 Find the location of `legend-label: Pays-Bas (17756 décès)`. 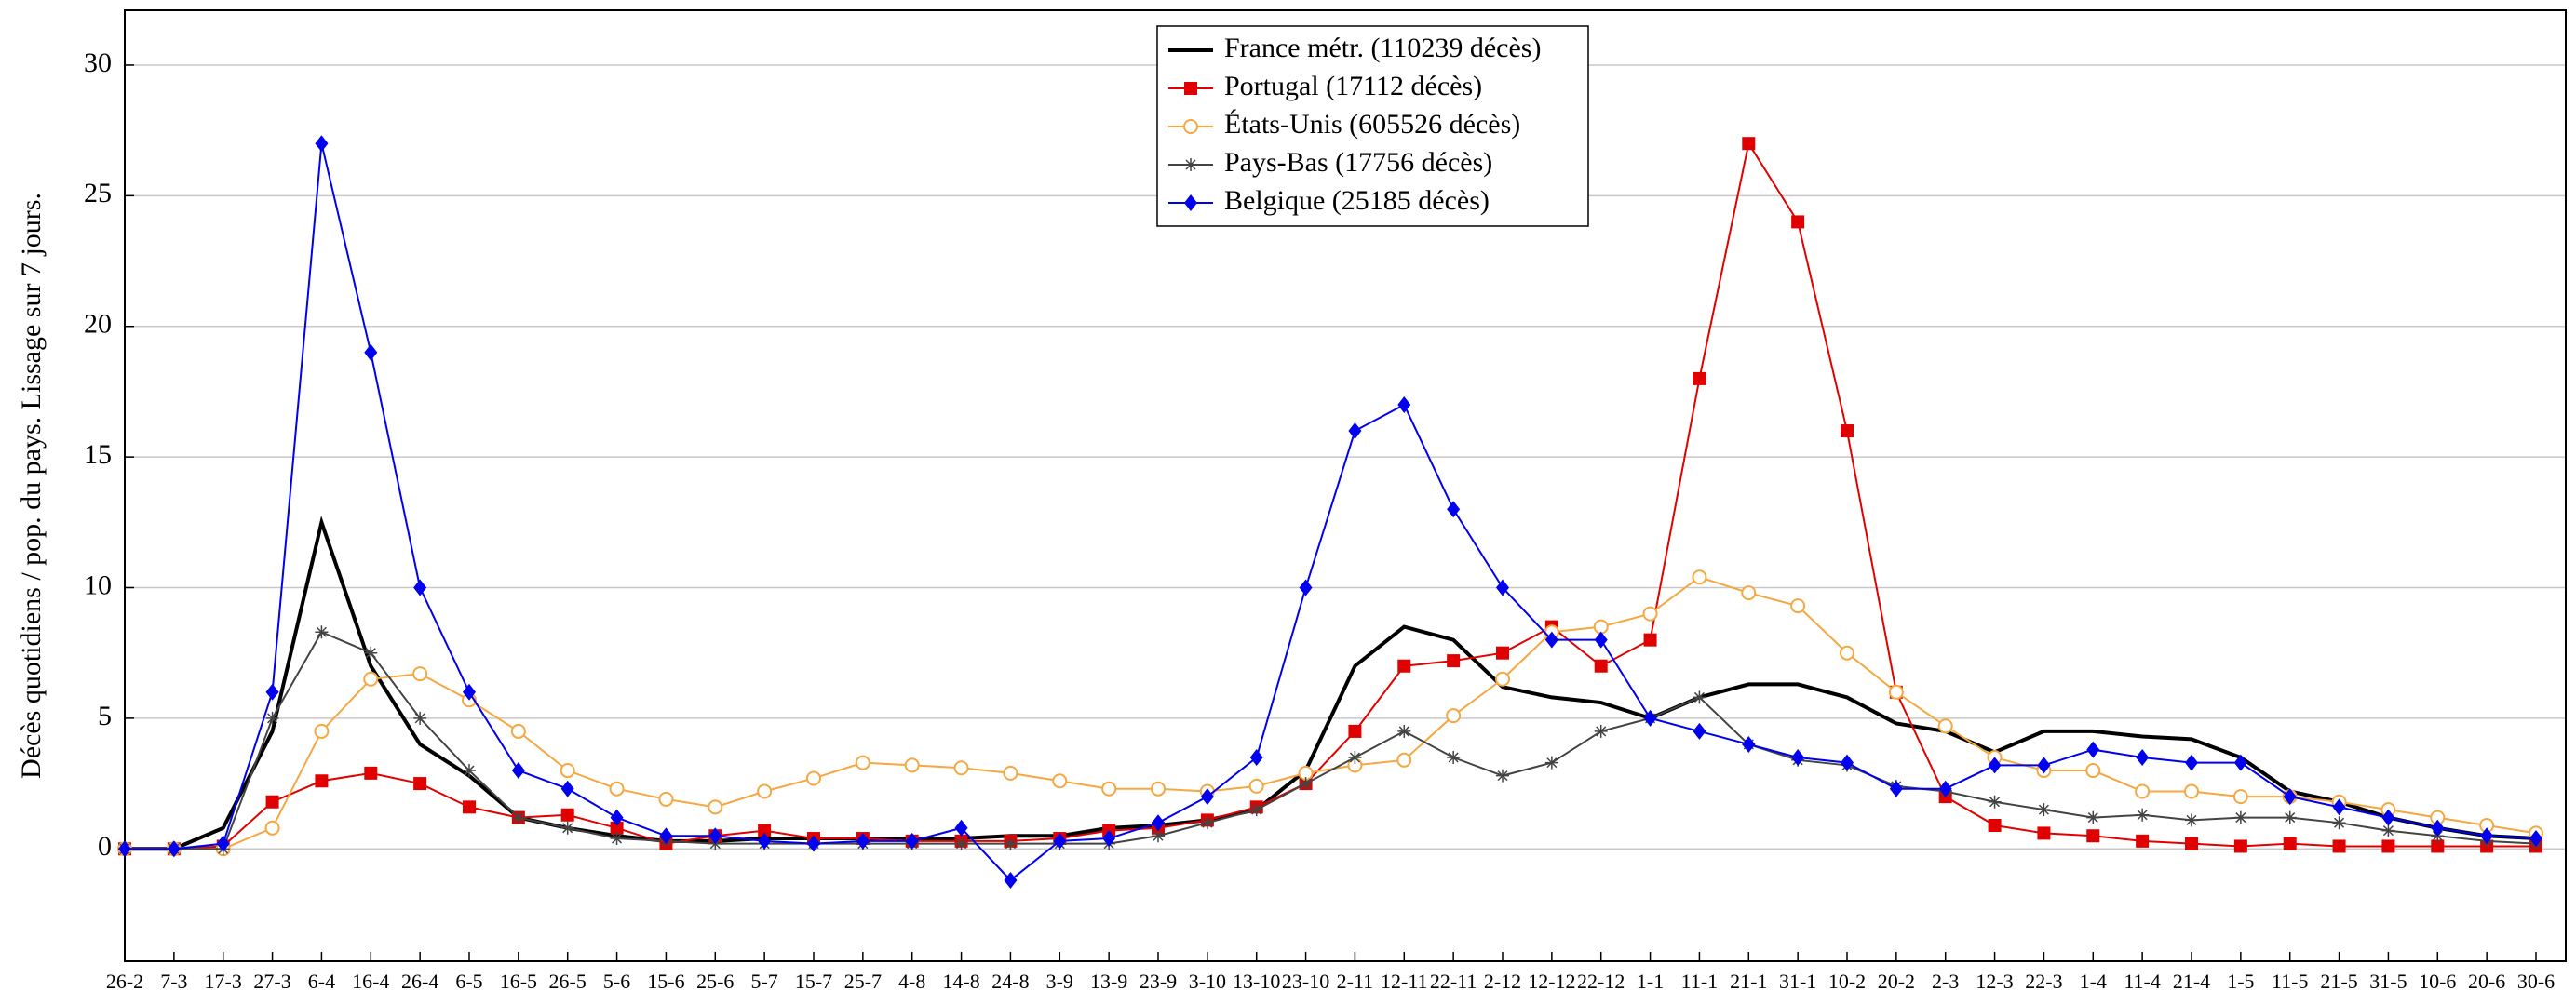

legend-label: Pays-Bas (17756 décès) is located at coordinates (1358, 162).